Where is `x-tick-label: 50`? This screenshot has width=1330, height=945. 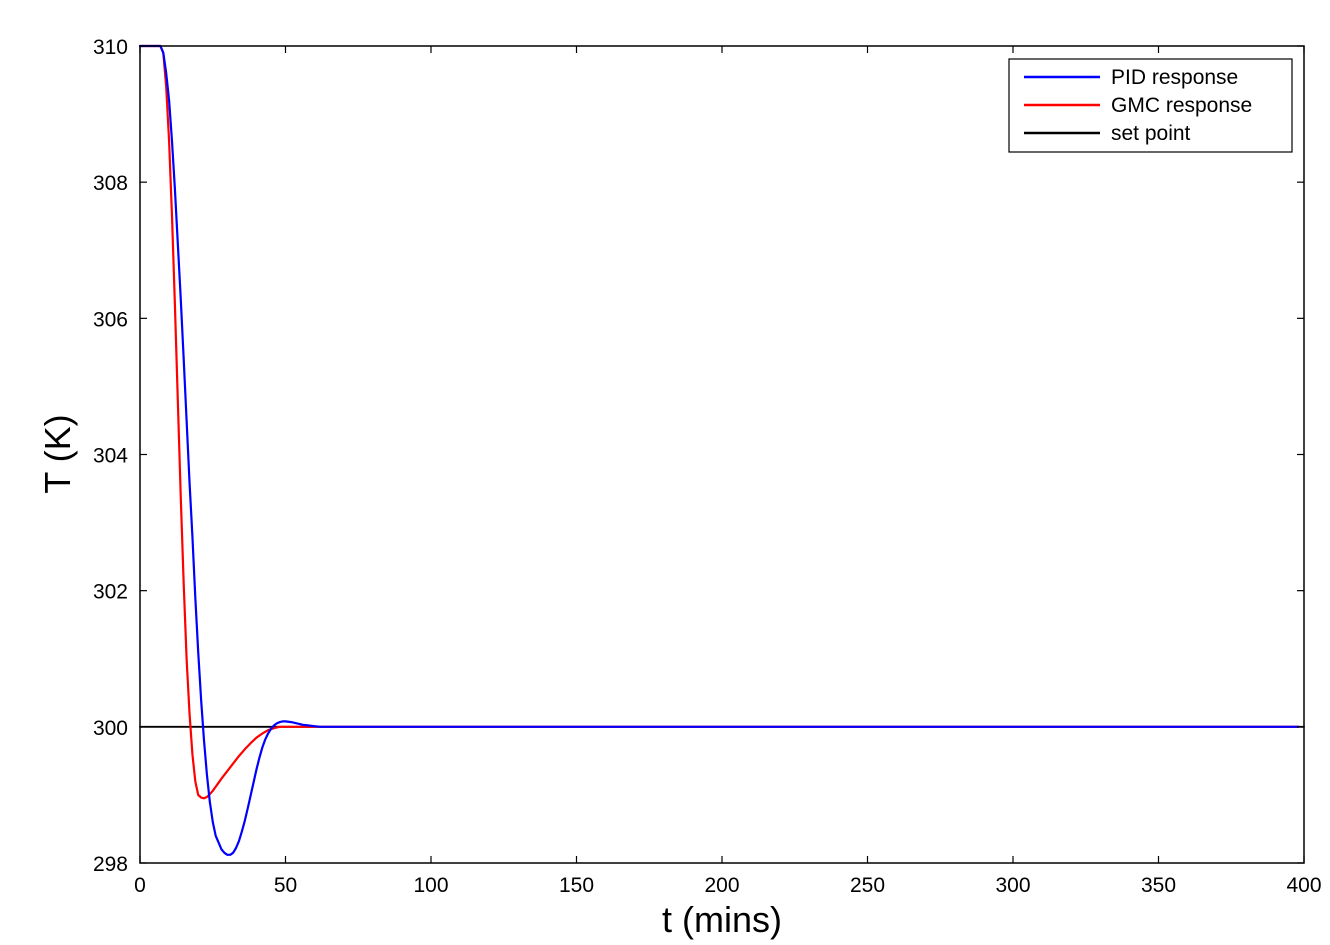
x-tick-label: 50 is located at coordinates (285, 885).